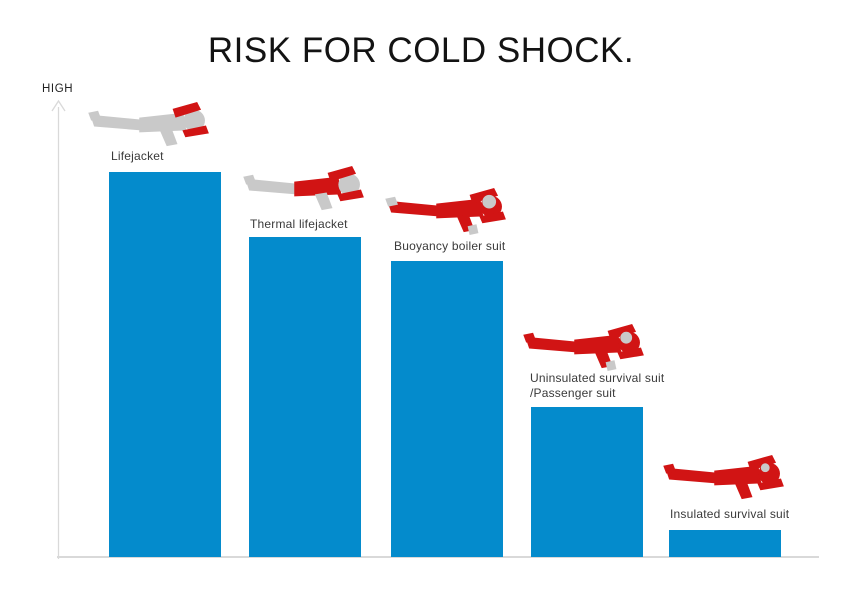 Image resolution: width=842 pixels, height=595 pixels. What do you see at coordinates (299, 224) in the screenshot?
I see `bar-label-thermal-lifejacket: Thermal lifejacket` at bounding box center [299, 224].